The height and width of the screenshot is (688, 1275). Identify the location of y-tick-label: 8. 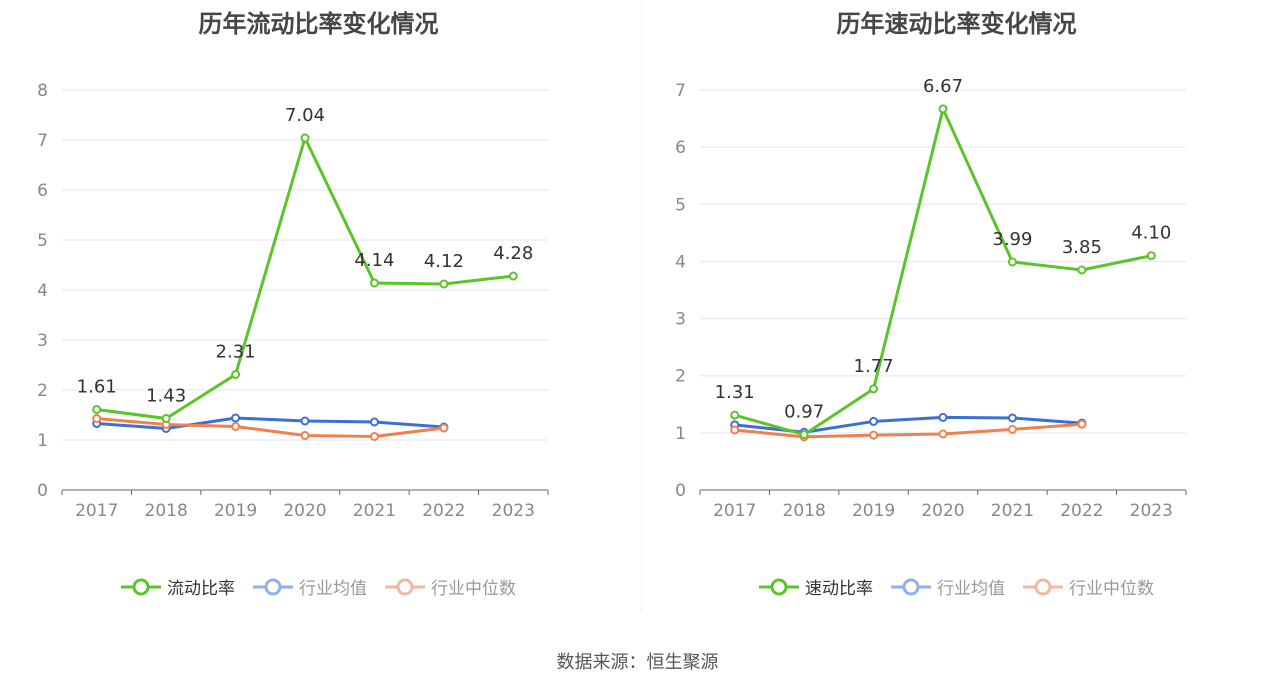
(42, 91).